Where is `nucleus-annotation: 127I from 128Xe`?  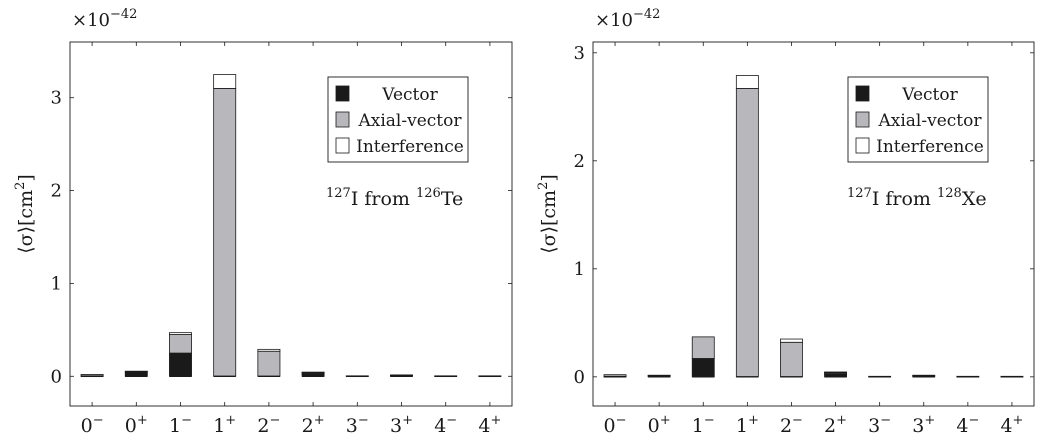 nucleus-annotation: 127I from 128Xe is located at coordinates (917, 198).